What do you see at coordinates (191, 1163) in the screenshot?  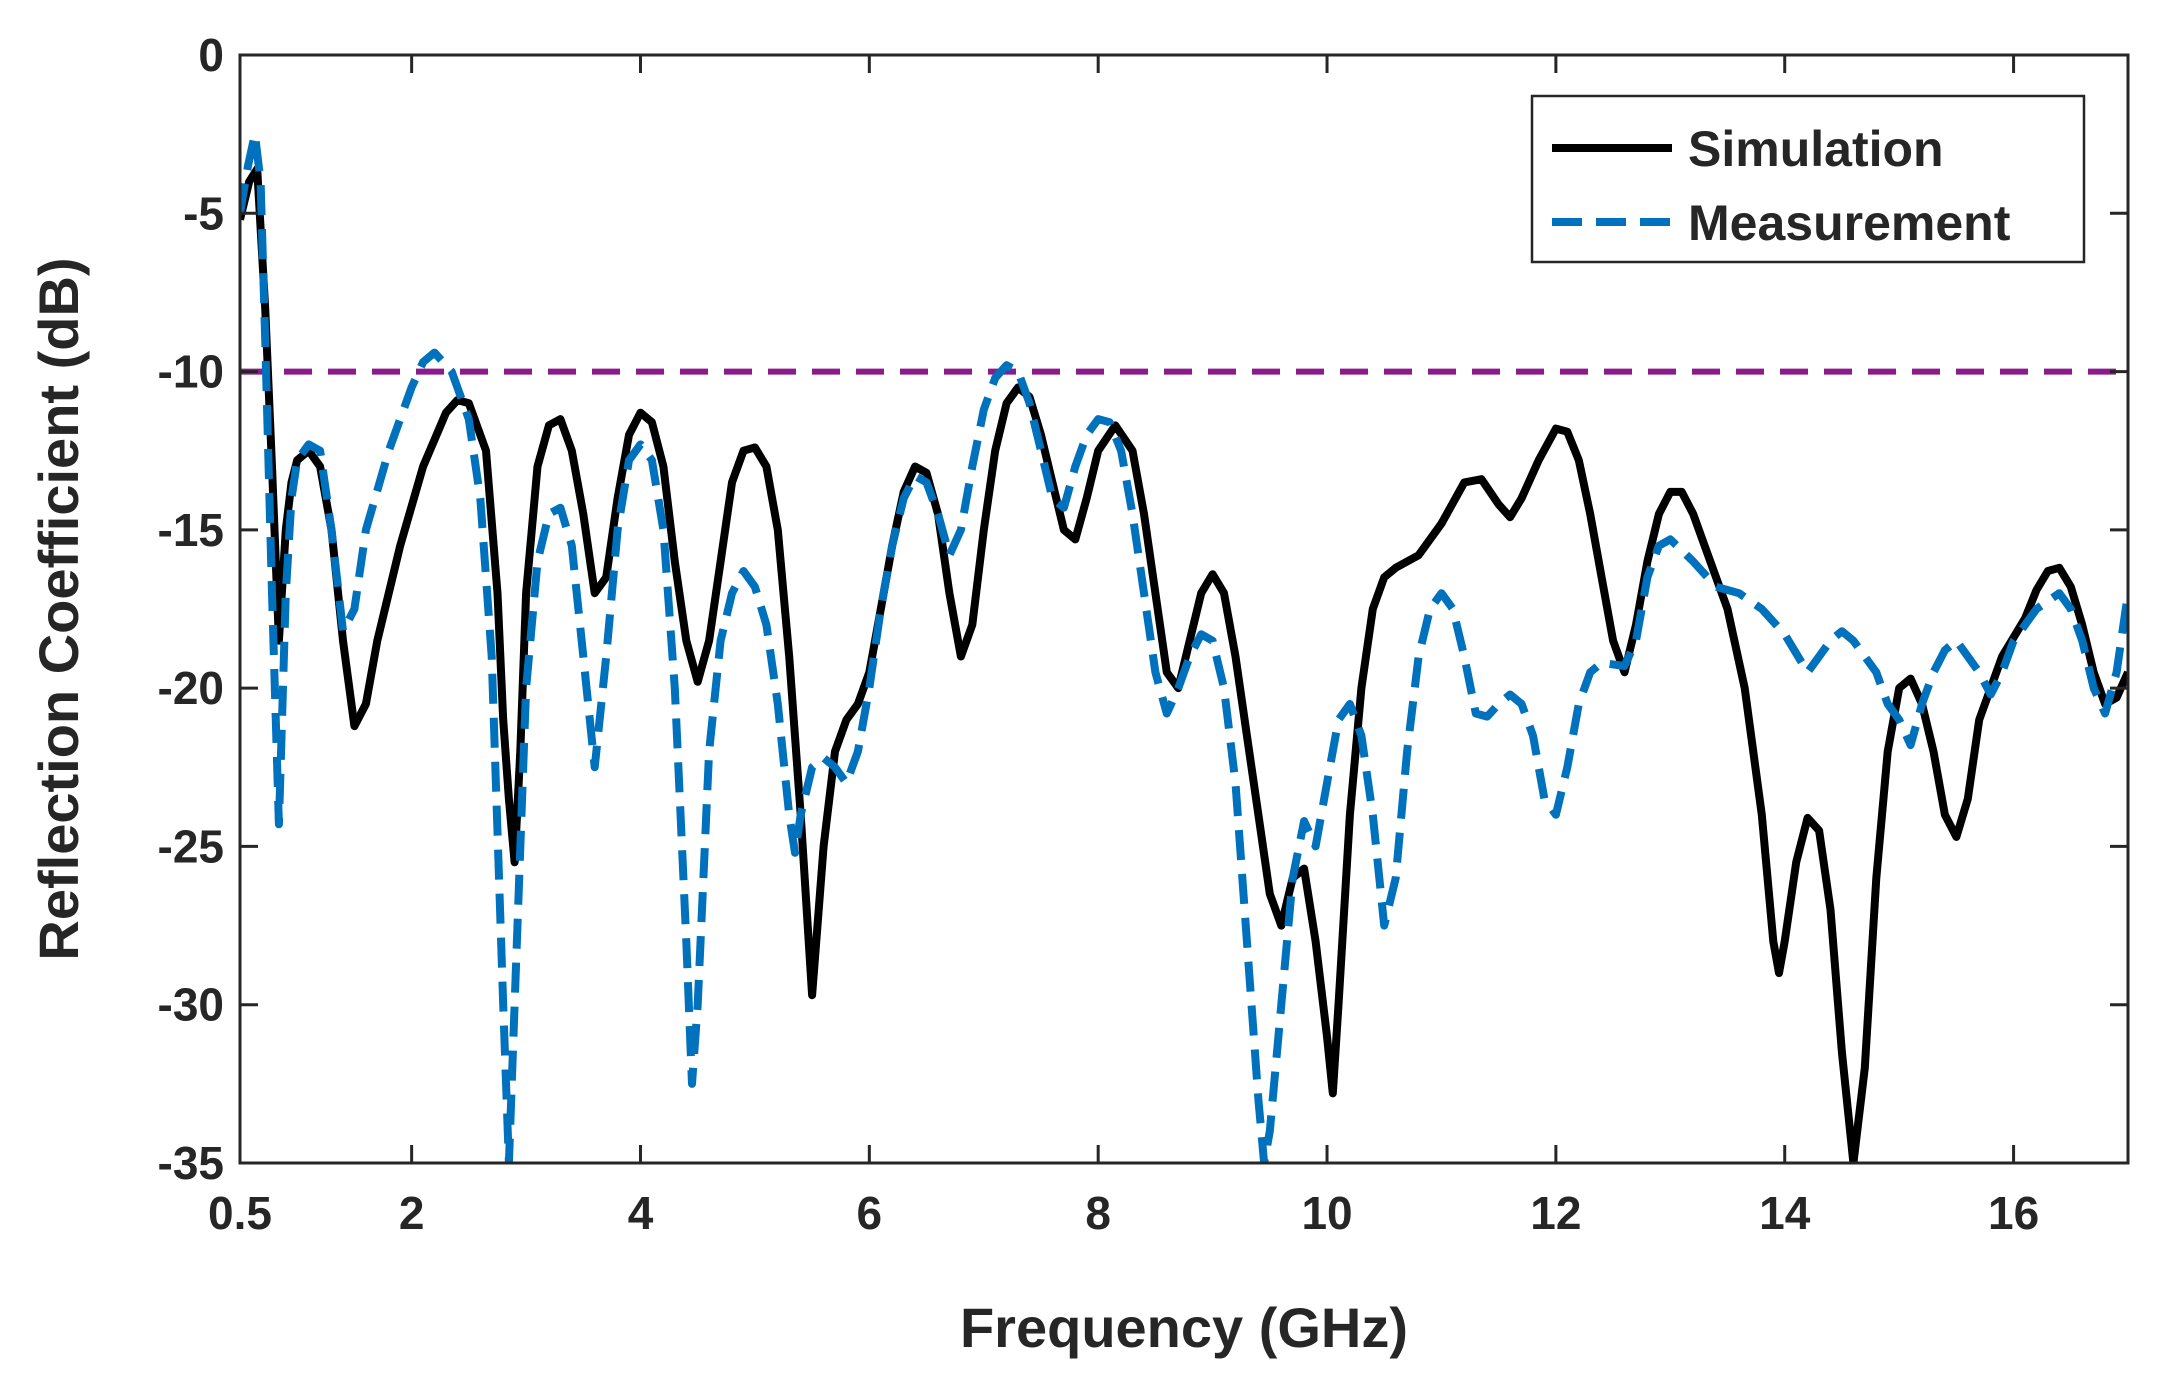 I see `y-tick-label: -35` at bounding box center [191, 1163].